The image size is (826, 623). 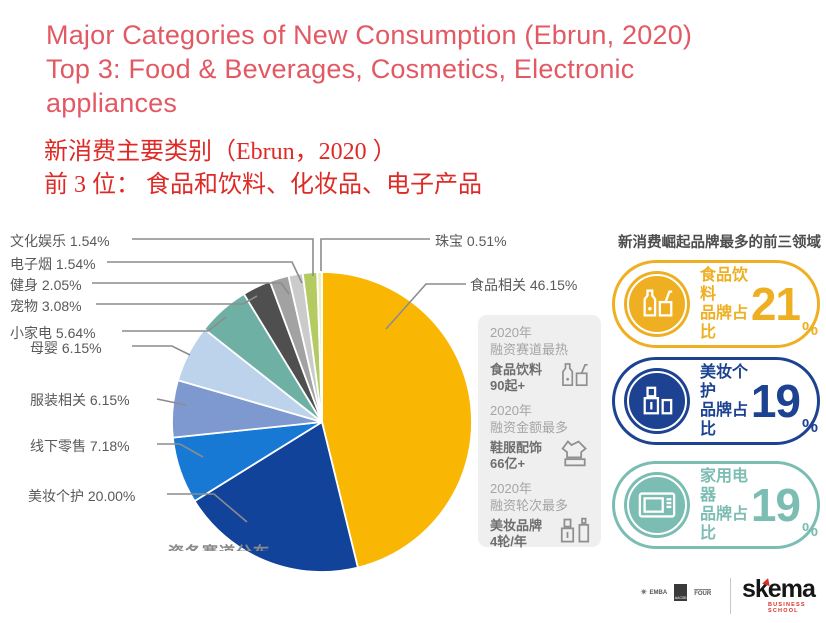 I want to click on badge-home-appliances: 家用电器 品牌占比 19 %, so click(x=716, y=505).